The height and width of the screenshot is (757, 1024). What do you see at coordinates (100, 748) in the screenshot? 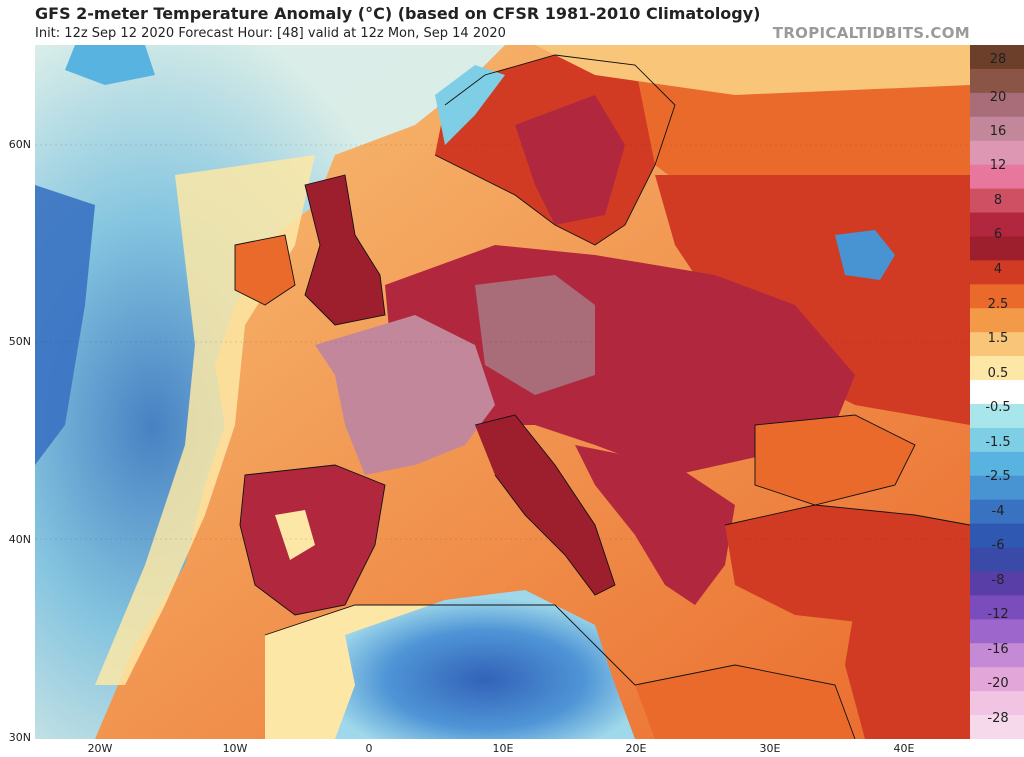
I see `lon-label: 20W` at bounding box center [100, 748].